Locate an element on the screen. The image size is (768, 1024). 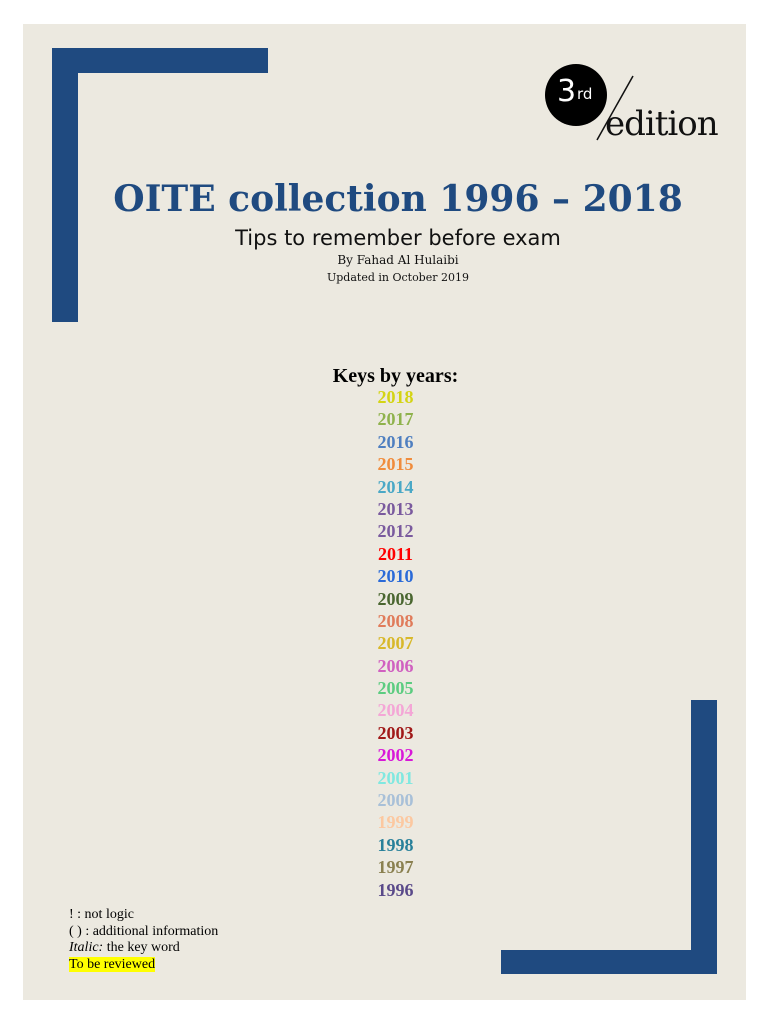
legend-italic-label: Italic: is located at coordinates (86, 947).